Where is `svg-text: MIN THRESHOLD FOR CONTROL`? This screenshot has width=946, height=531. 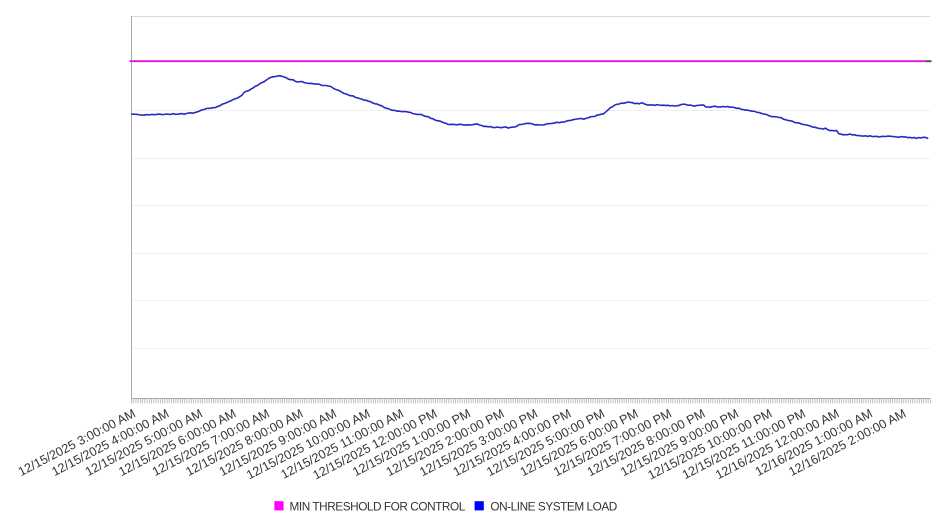 svg-text: MIN THRESHOLD FOR CONTROL is located at coordinates (378, 507).